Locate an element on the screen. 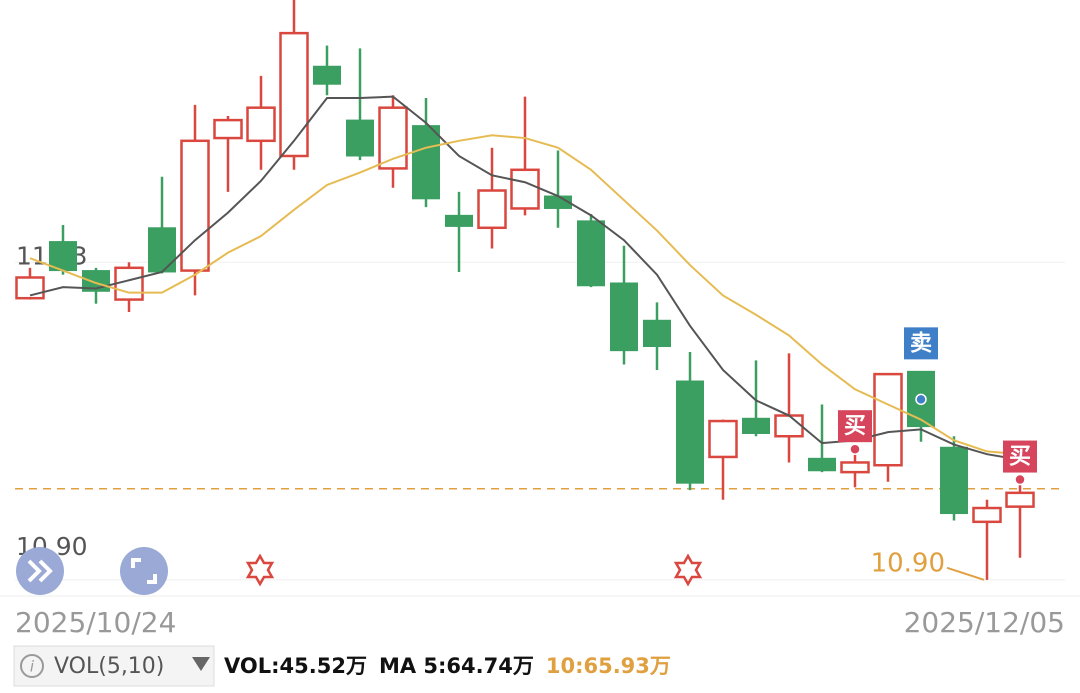  fullscreen-button is located at coordinates (144, 571).